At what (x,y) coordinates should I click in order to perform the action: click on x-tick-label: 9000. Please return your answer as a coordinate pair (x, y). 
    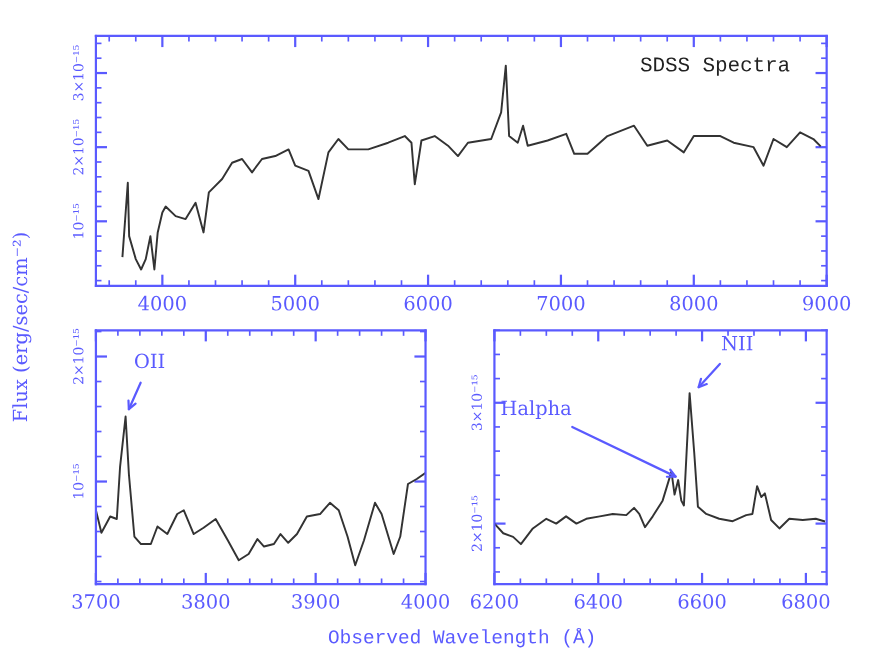
    Looking at the image, I should click on (827, 303).